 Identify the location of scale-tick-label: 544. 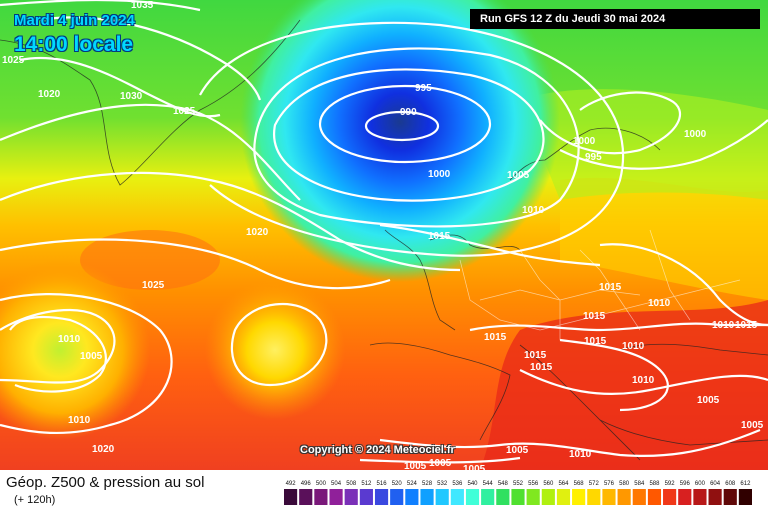
(488, 484).